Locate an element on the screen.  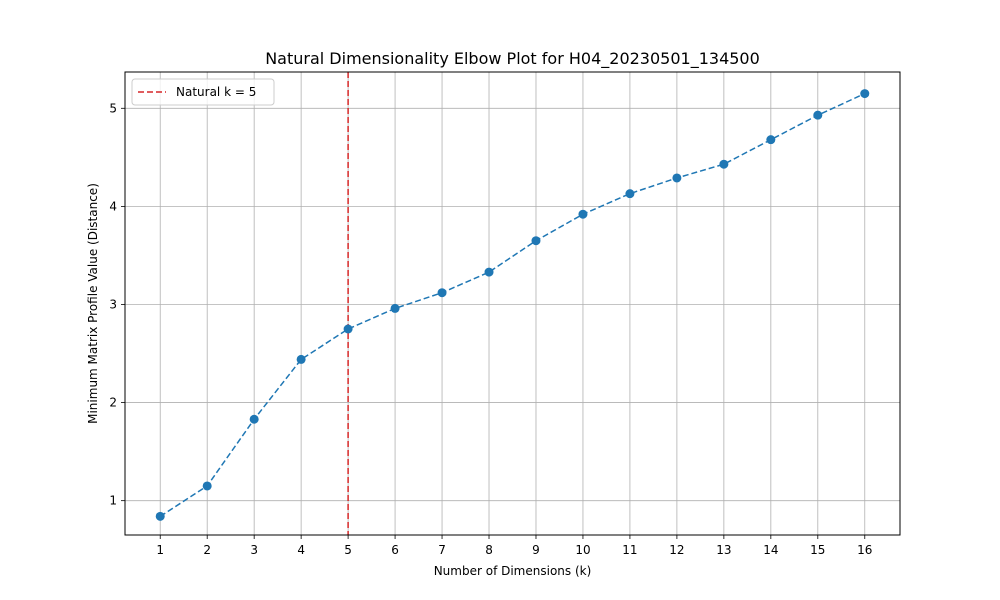
y-axis-ticks: 1 2 3 4 5 is located at coordinates (117, 304).